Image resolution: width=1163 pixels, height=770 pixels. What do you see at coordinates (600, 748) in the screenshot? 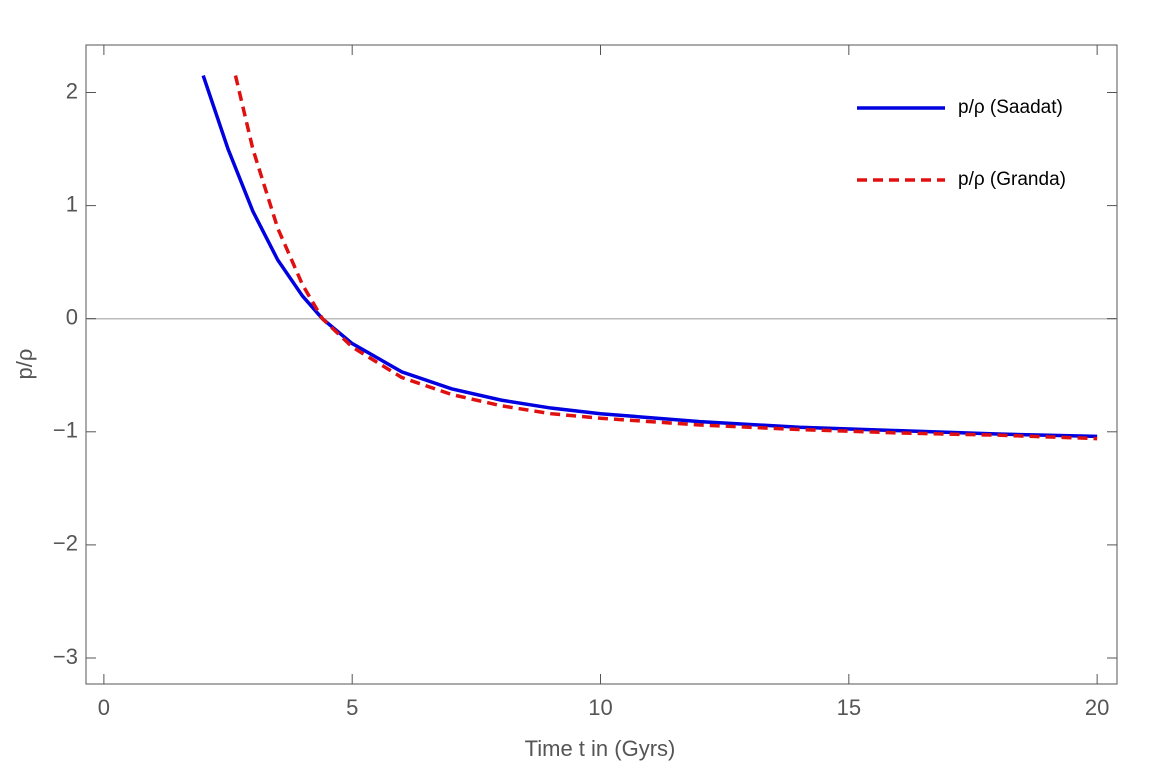
I see `x-axis-label: Time t in (Gyrs)` at bounding box center [600, 748].